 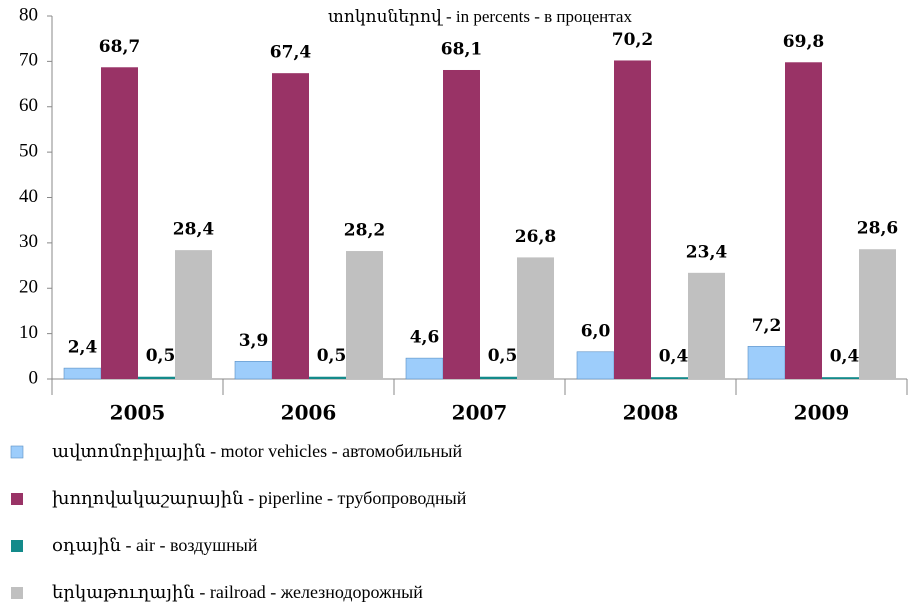 I want to click on legend-label: օդային - air - воздушный, so click(x=155, y=545).